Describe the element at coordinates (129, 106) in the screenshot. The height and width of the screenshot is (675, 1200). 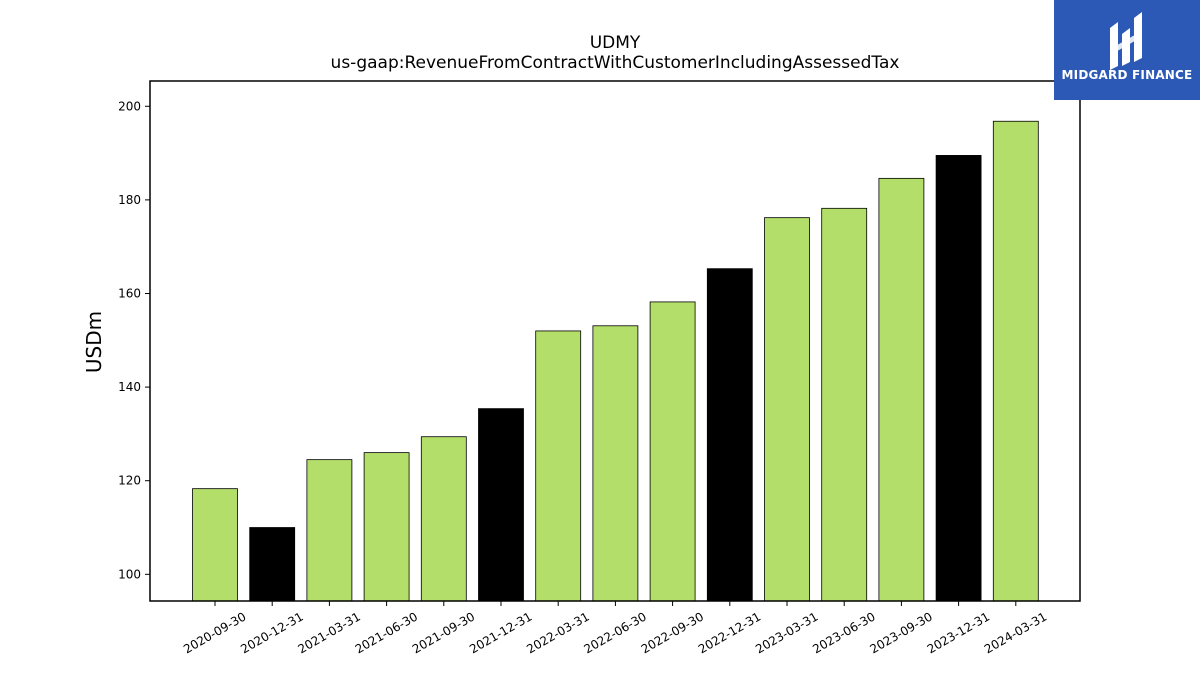
I see `y-tick-label: 200` at that location.